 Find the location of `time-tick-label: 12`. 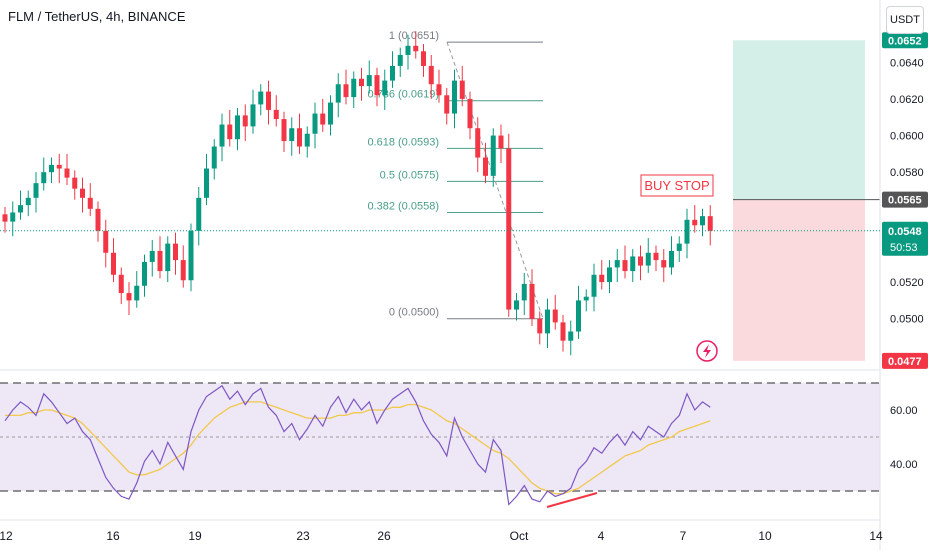

time-tick-label: 12 is located at coordinates (6, 536).